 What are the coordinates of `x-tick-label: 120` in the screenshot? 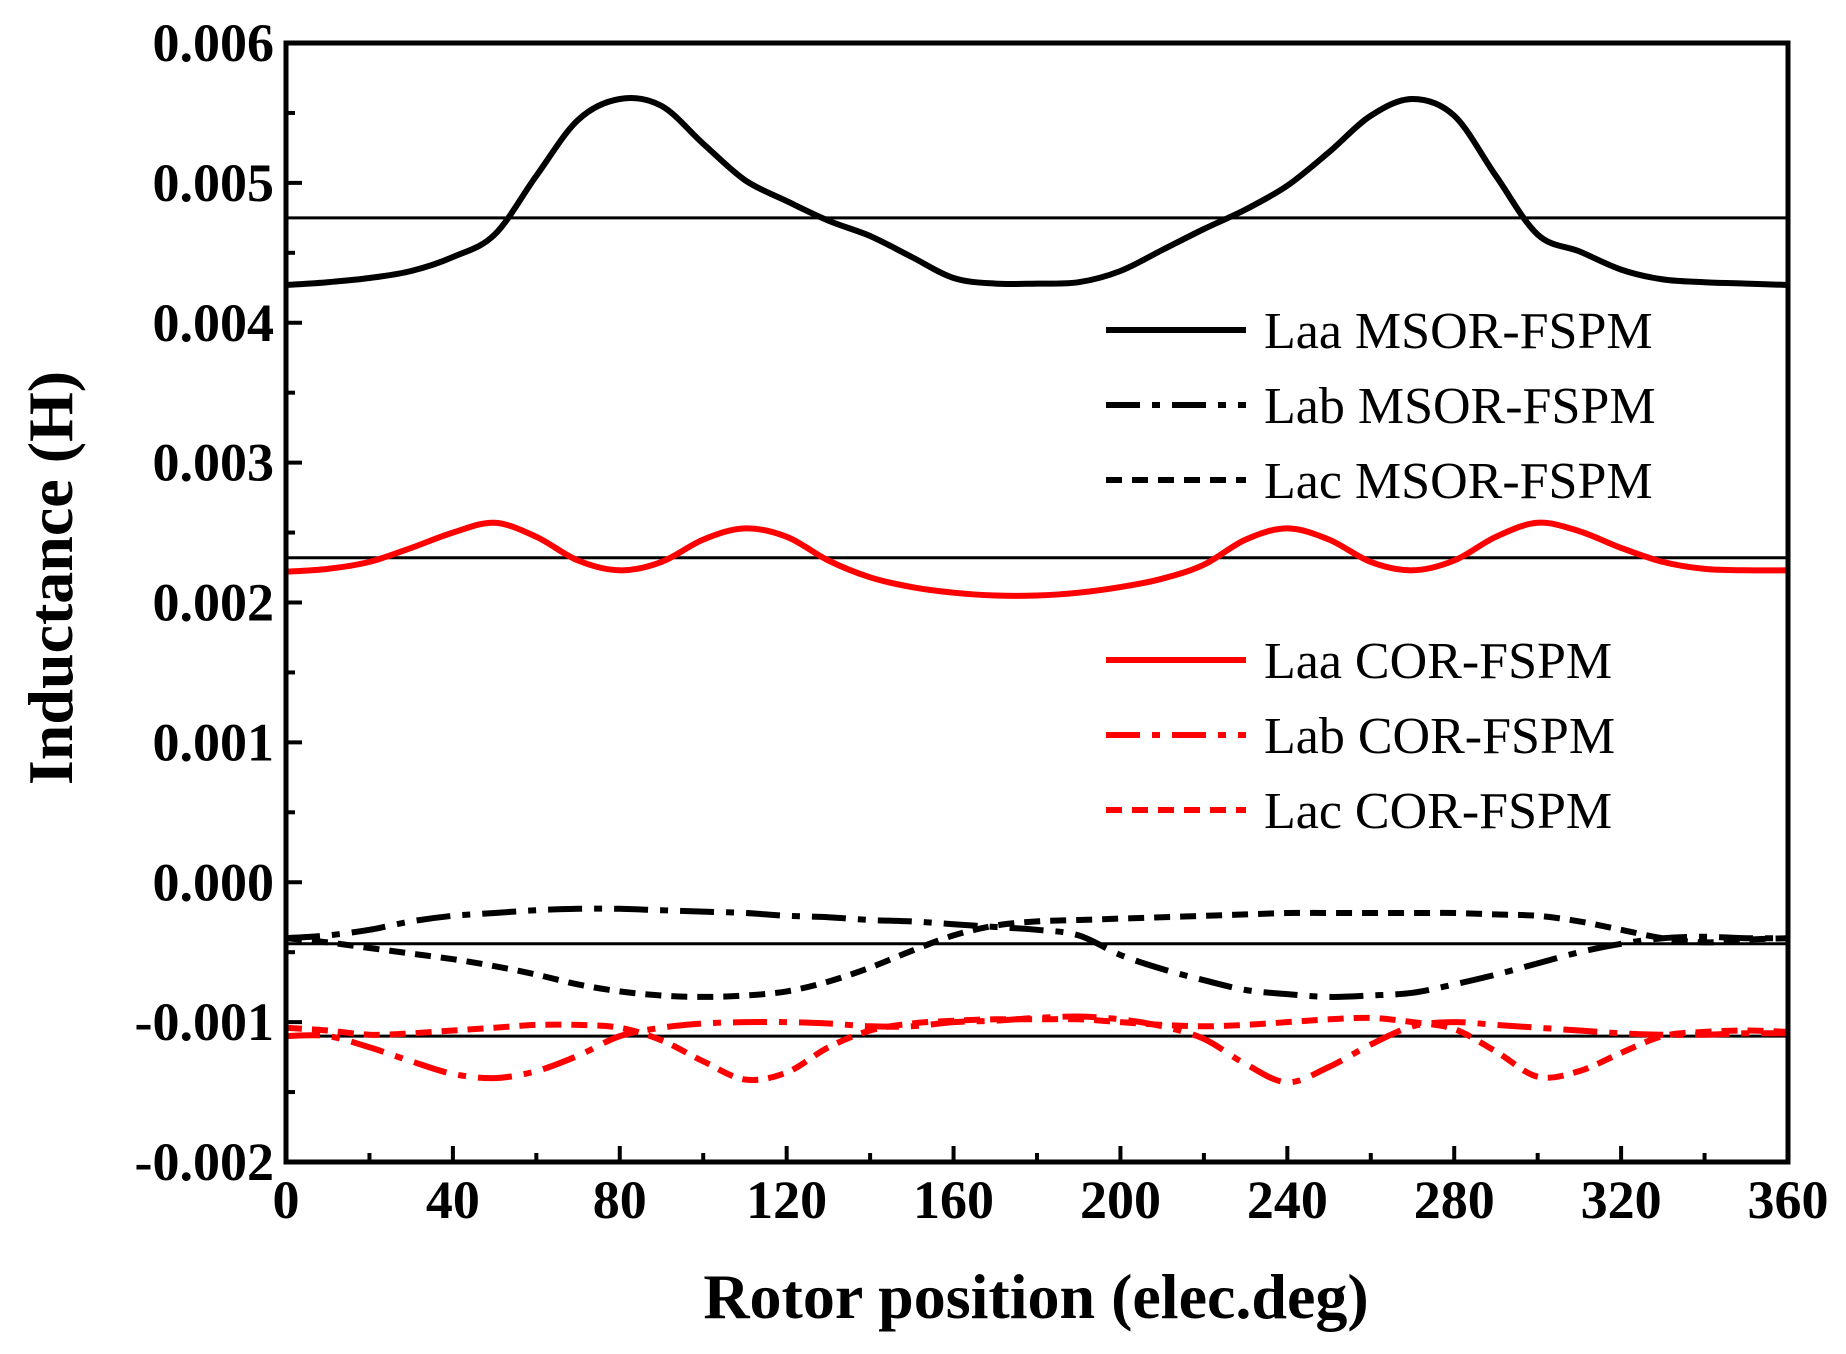 It's located at (786, 1200).